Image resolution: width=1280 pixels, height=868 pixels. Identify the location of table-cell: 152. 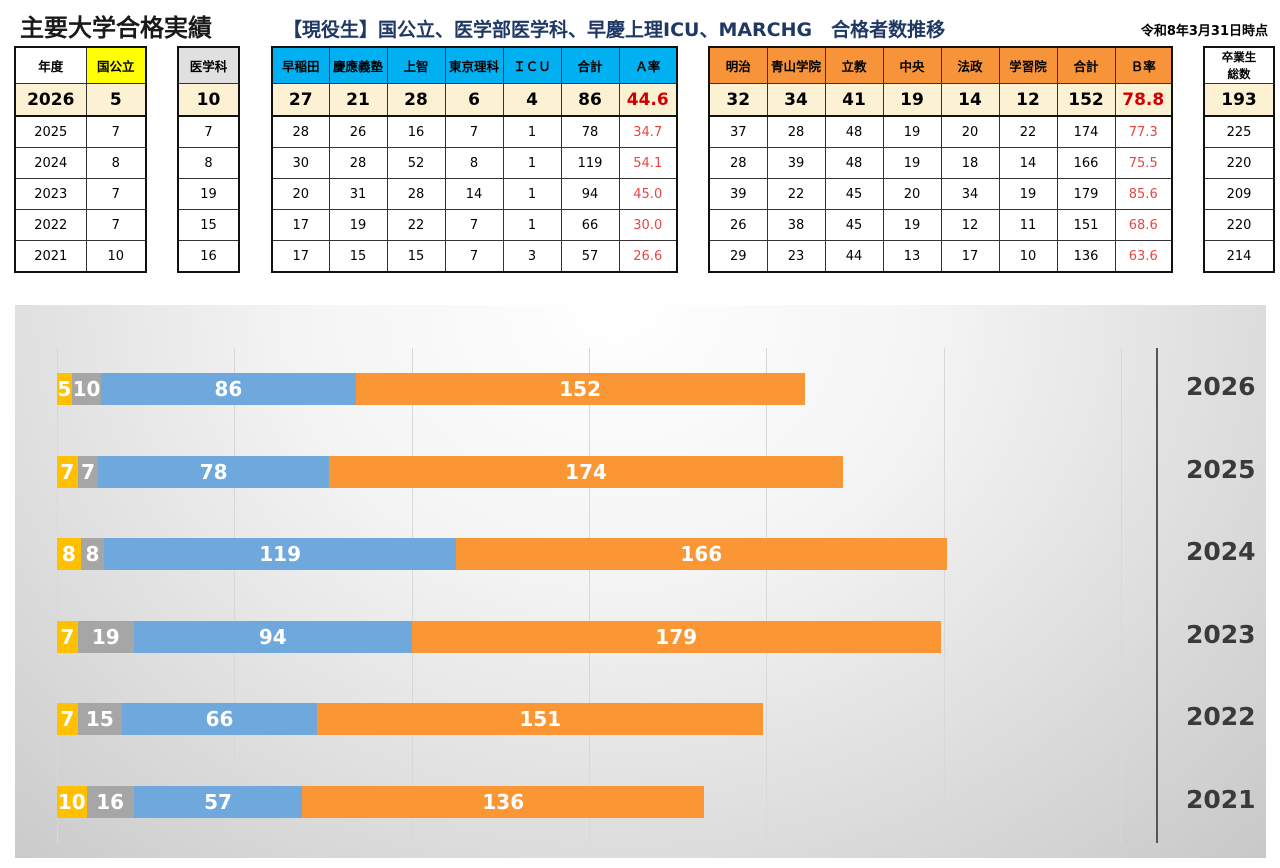
(1086, 100).